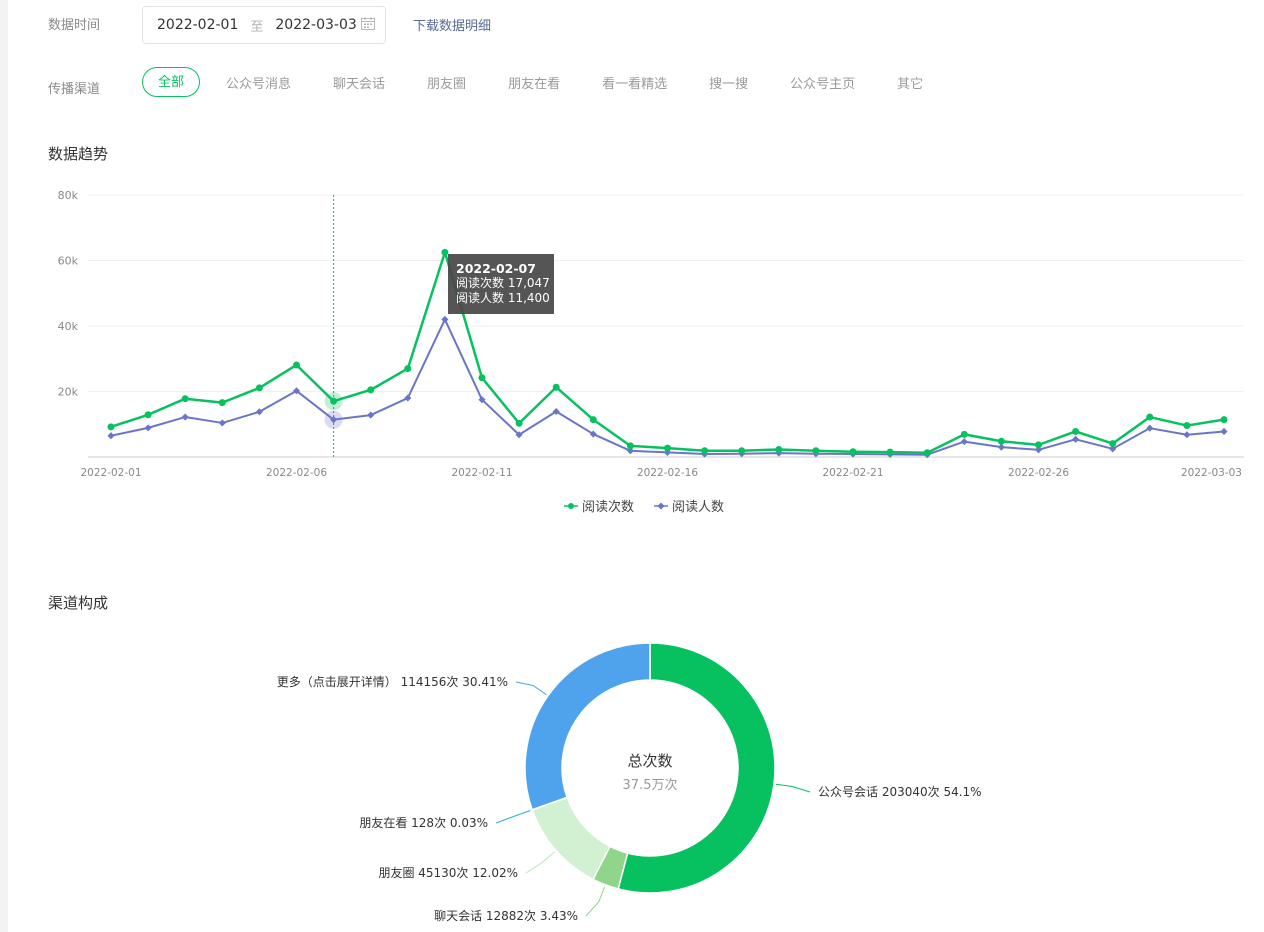  Describe the element at coordinates (74, 25) in the screenshot. I see `date-filter-label: 数据时间` at that location.